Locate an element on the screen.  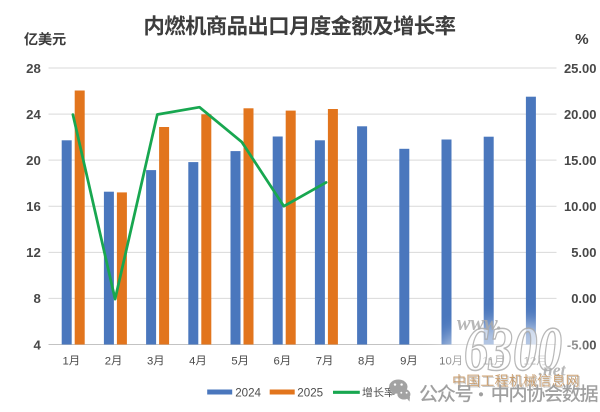
svg-text: 0.00 is located at coordinates (583, 298).